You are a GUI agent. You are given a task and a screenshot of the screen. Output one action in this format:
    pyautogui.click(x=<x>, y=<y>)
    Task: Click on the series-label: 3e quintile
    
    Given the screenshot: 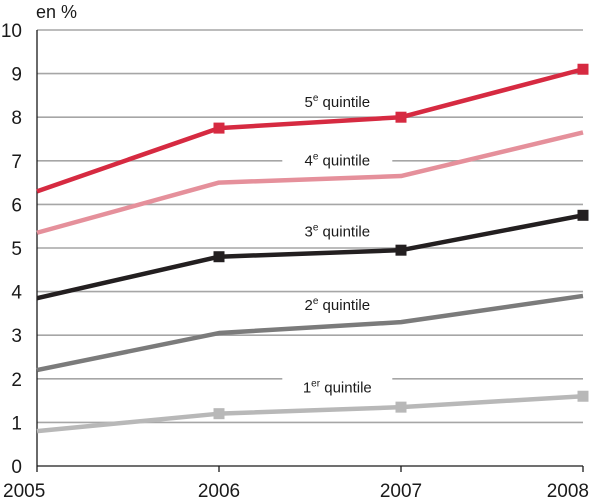 What is the action you would take?
    pyautogui.click(x=337, y=231)
    